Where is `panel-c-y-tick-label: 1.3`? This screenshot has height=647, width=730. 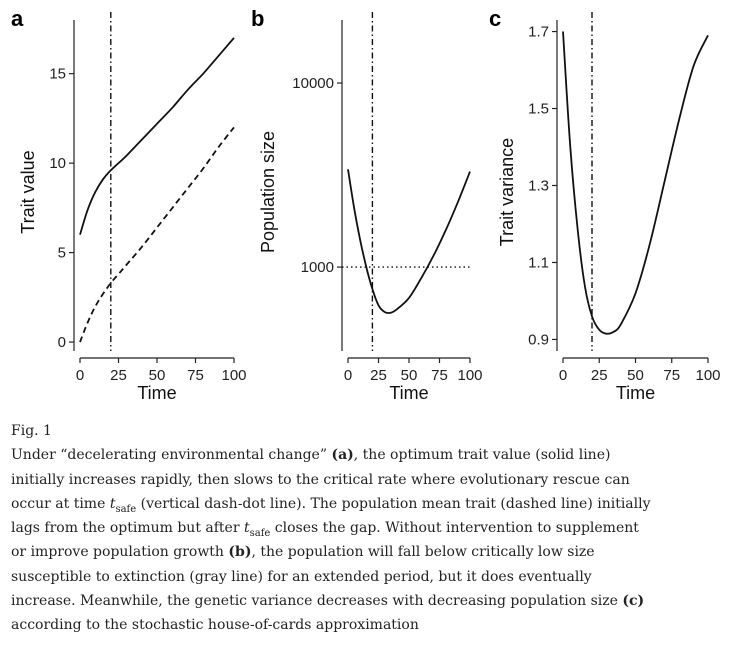
panel-c-y-tick-label: 1.3 is located at coordinates (538, 186).